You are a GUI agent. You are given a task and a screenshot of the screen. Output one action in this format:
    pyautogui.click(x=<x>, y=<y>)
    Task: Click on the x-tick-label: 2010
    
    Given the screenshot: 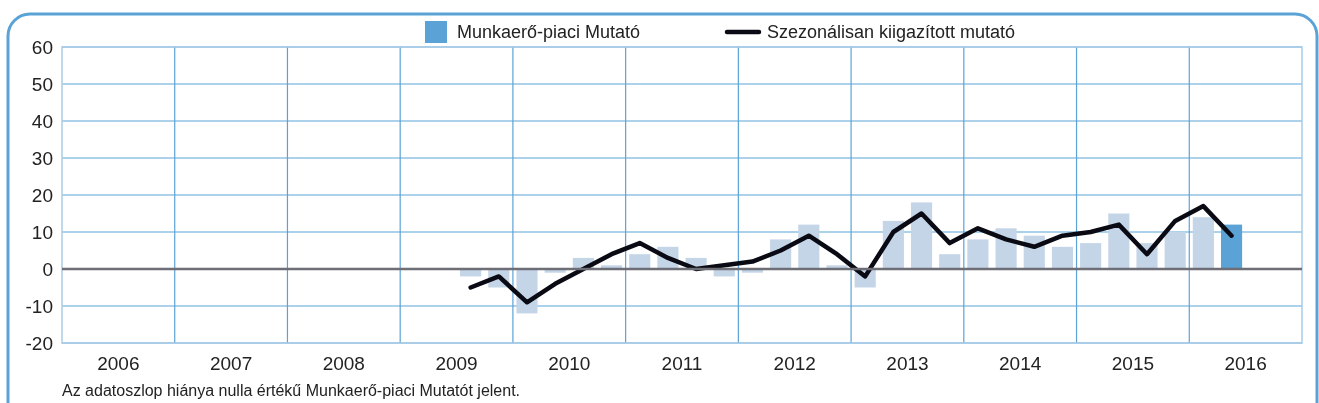 What is the action you would take?
    pyautogui.click(x=569, y=363)
    